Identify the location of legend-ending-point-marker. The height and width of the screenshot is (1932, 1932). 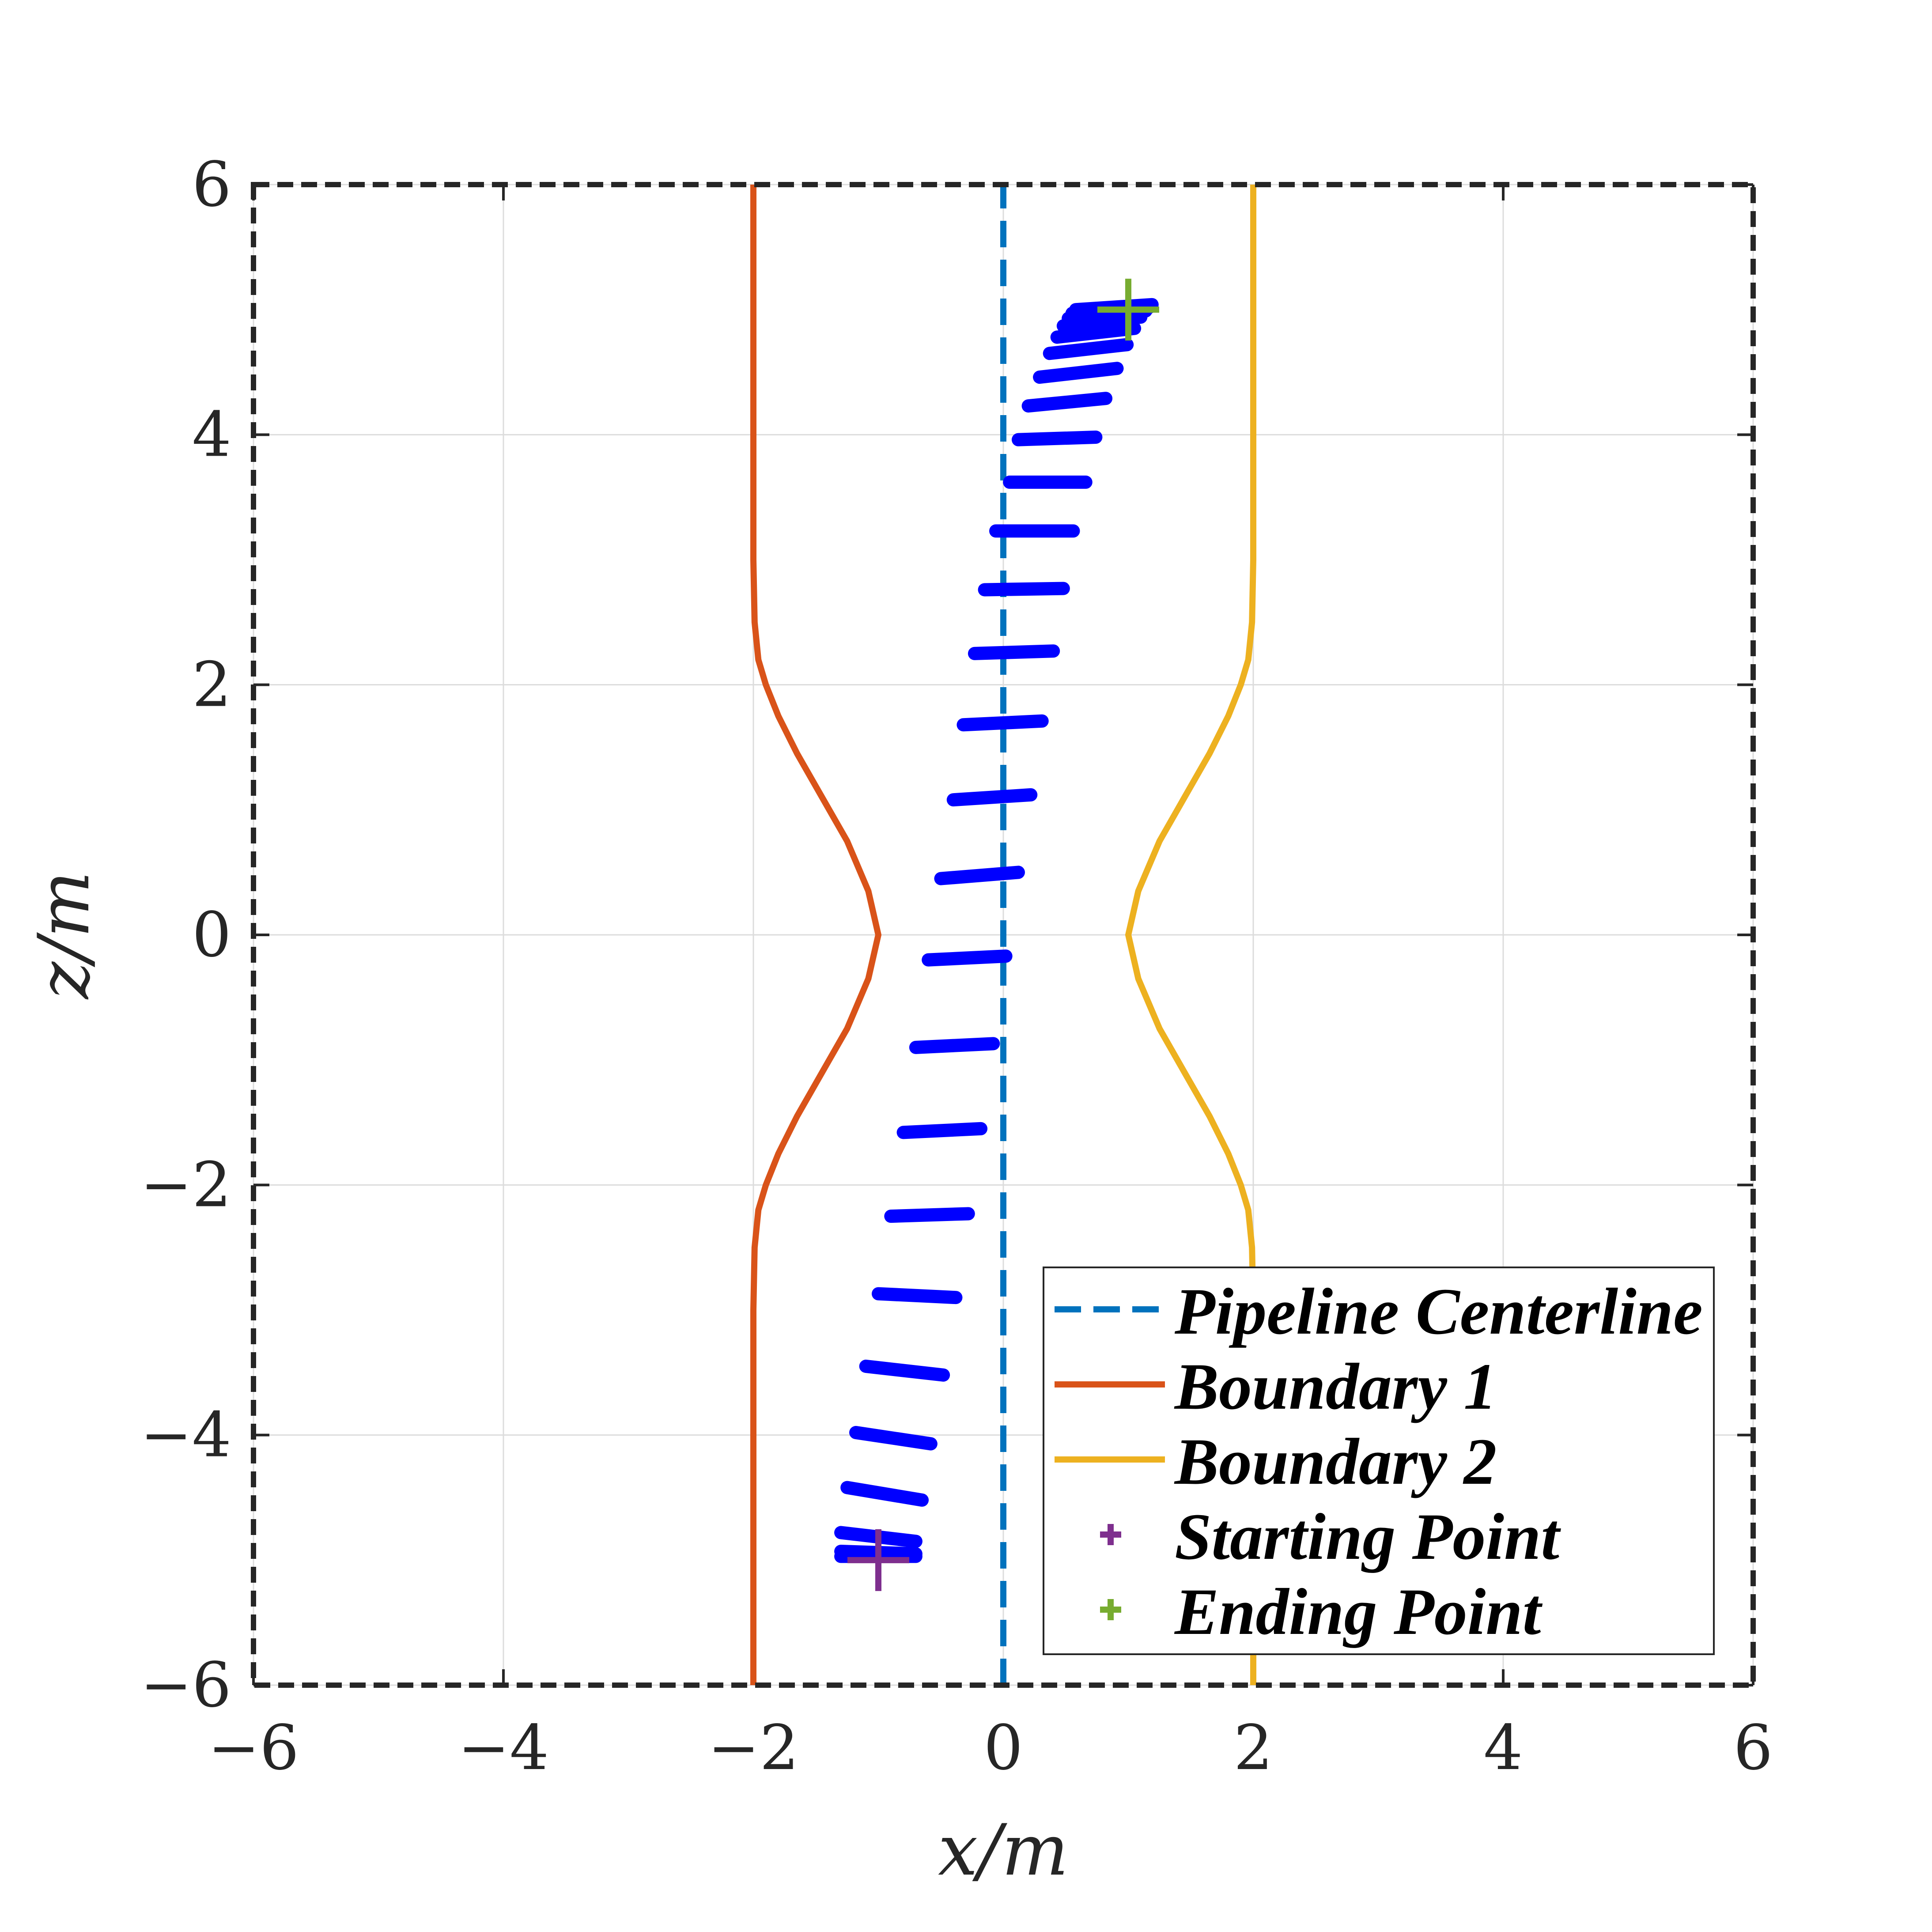
(1110, 1609).